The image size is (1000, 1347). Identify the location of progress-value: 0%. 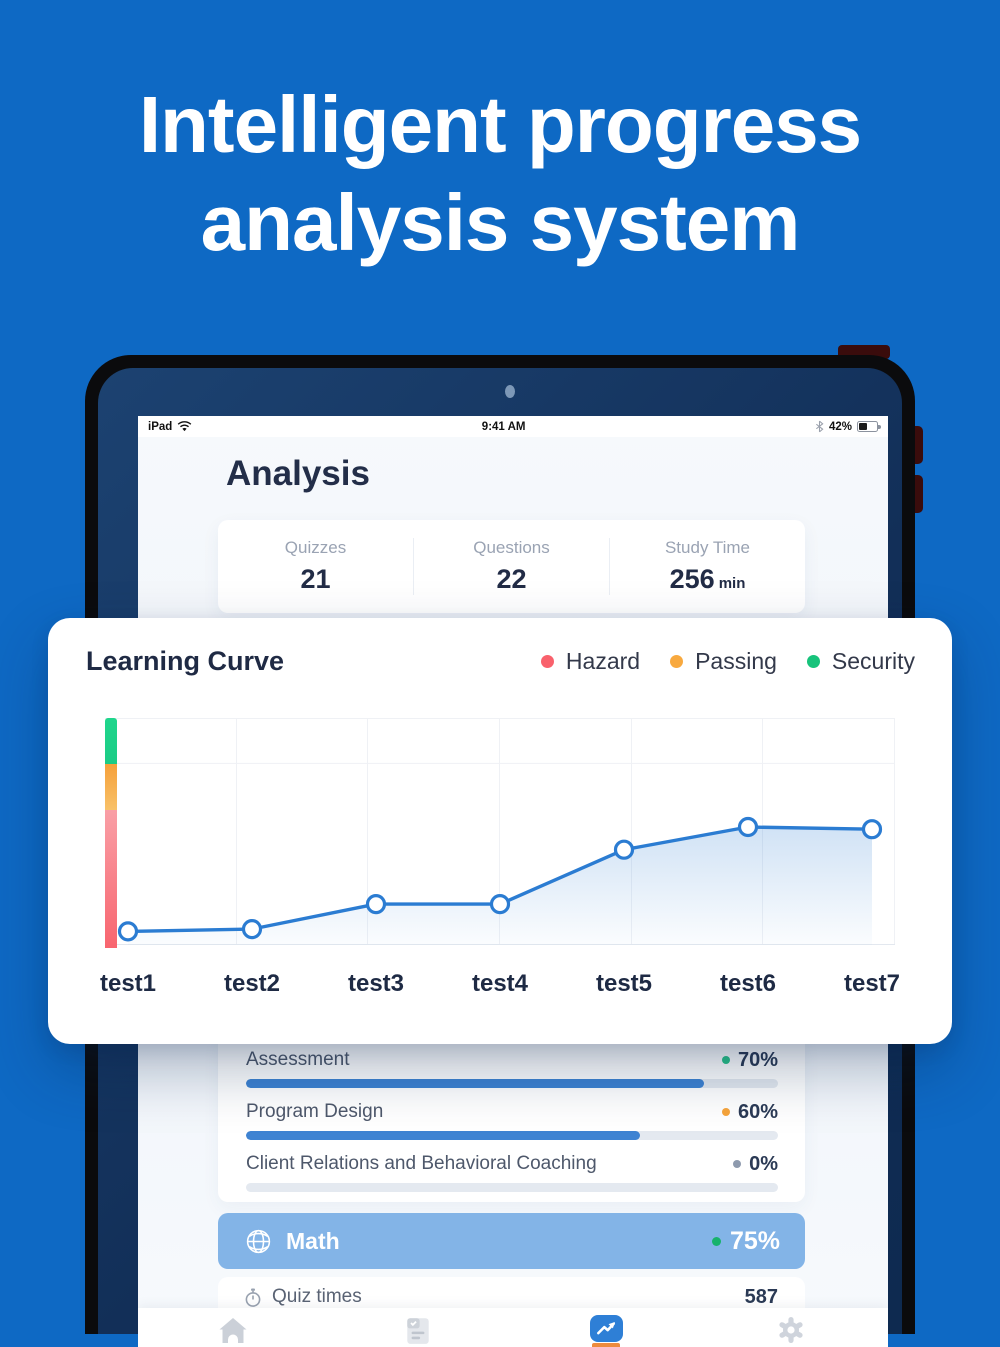
(755, 1164).